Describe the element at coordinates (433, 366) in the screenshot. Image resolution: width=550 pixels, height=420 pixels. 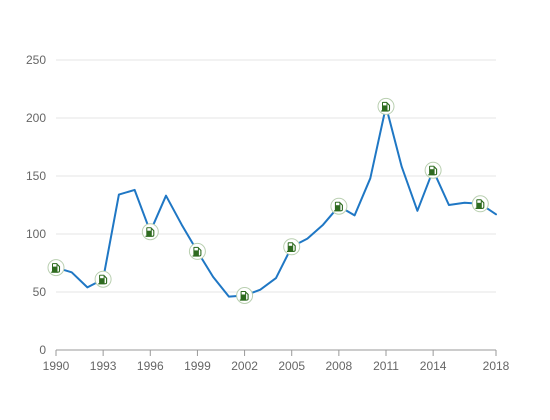
I see `x-tick-label: 2014` at that location.